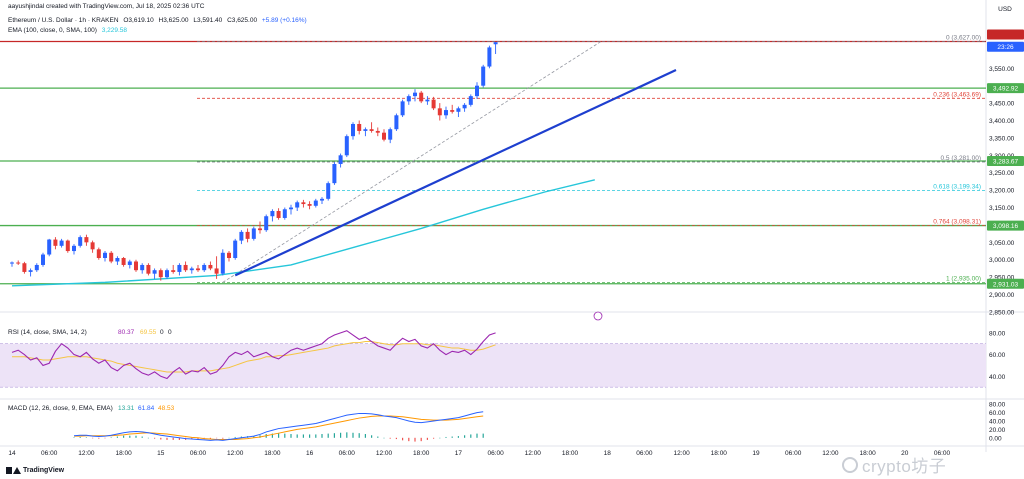 Image resolution: width=1024 pixels, height=479 pixels. I want to click on price-tick-label: 3,050.00, so click(1002, 243).